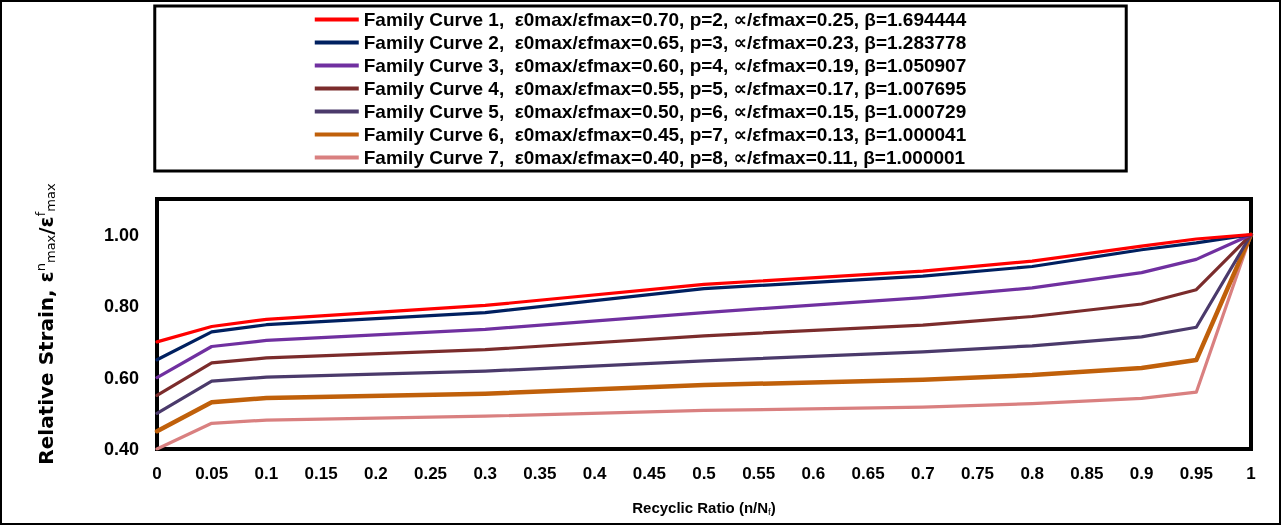  What do you see at coordinates (485, 473) in the screenshot?
I see `x-tick-label: 0.3` at bounding box center [485, 473].